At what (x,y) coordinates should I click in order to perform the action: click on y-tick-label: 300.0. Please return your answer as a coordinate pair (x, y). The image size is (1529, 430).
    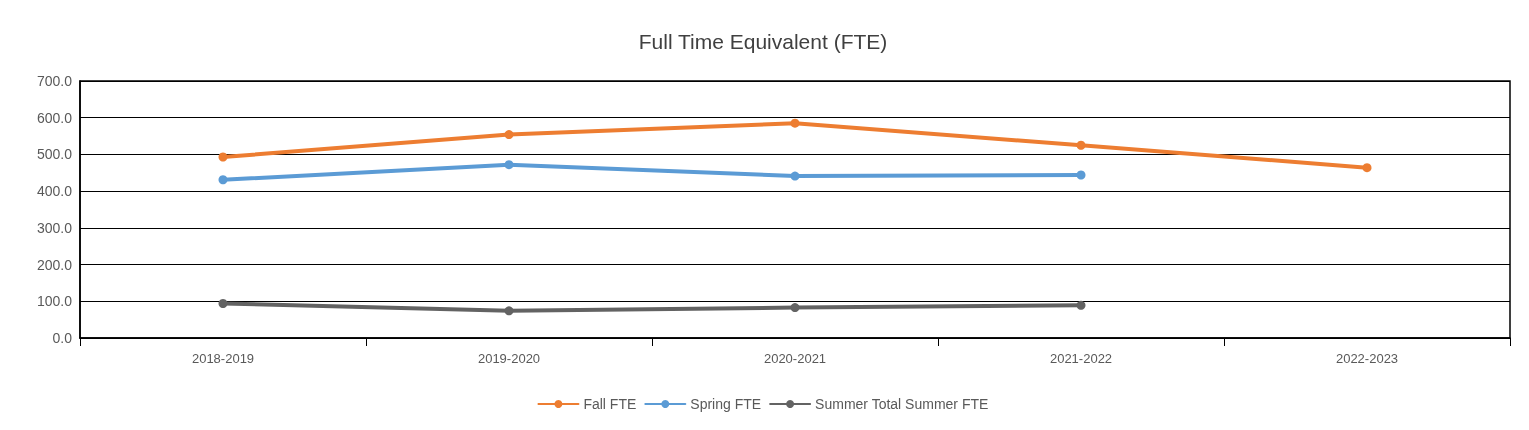
    Looking at the image, I should click on (54, 227).